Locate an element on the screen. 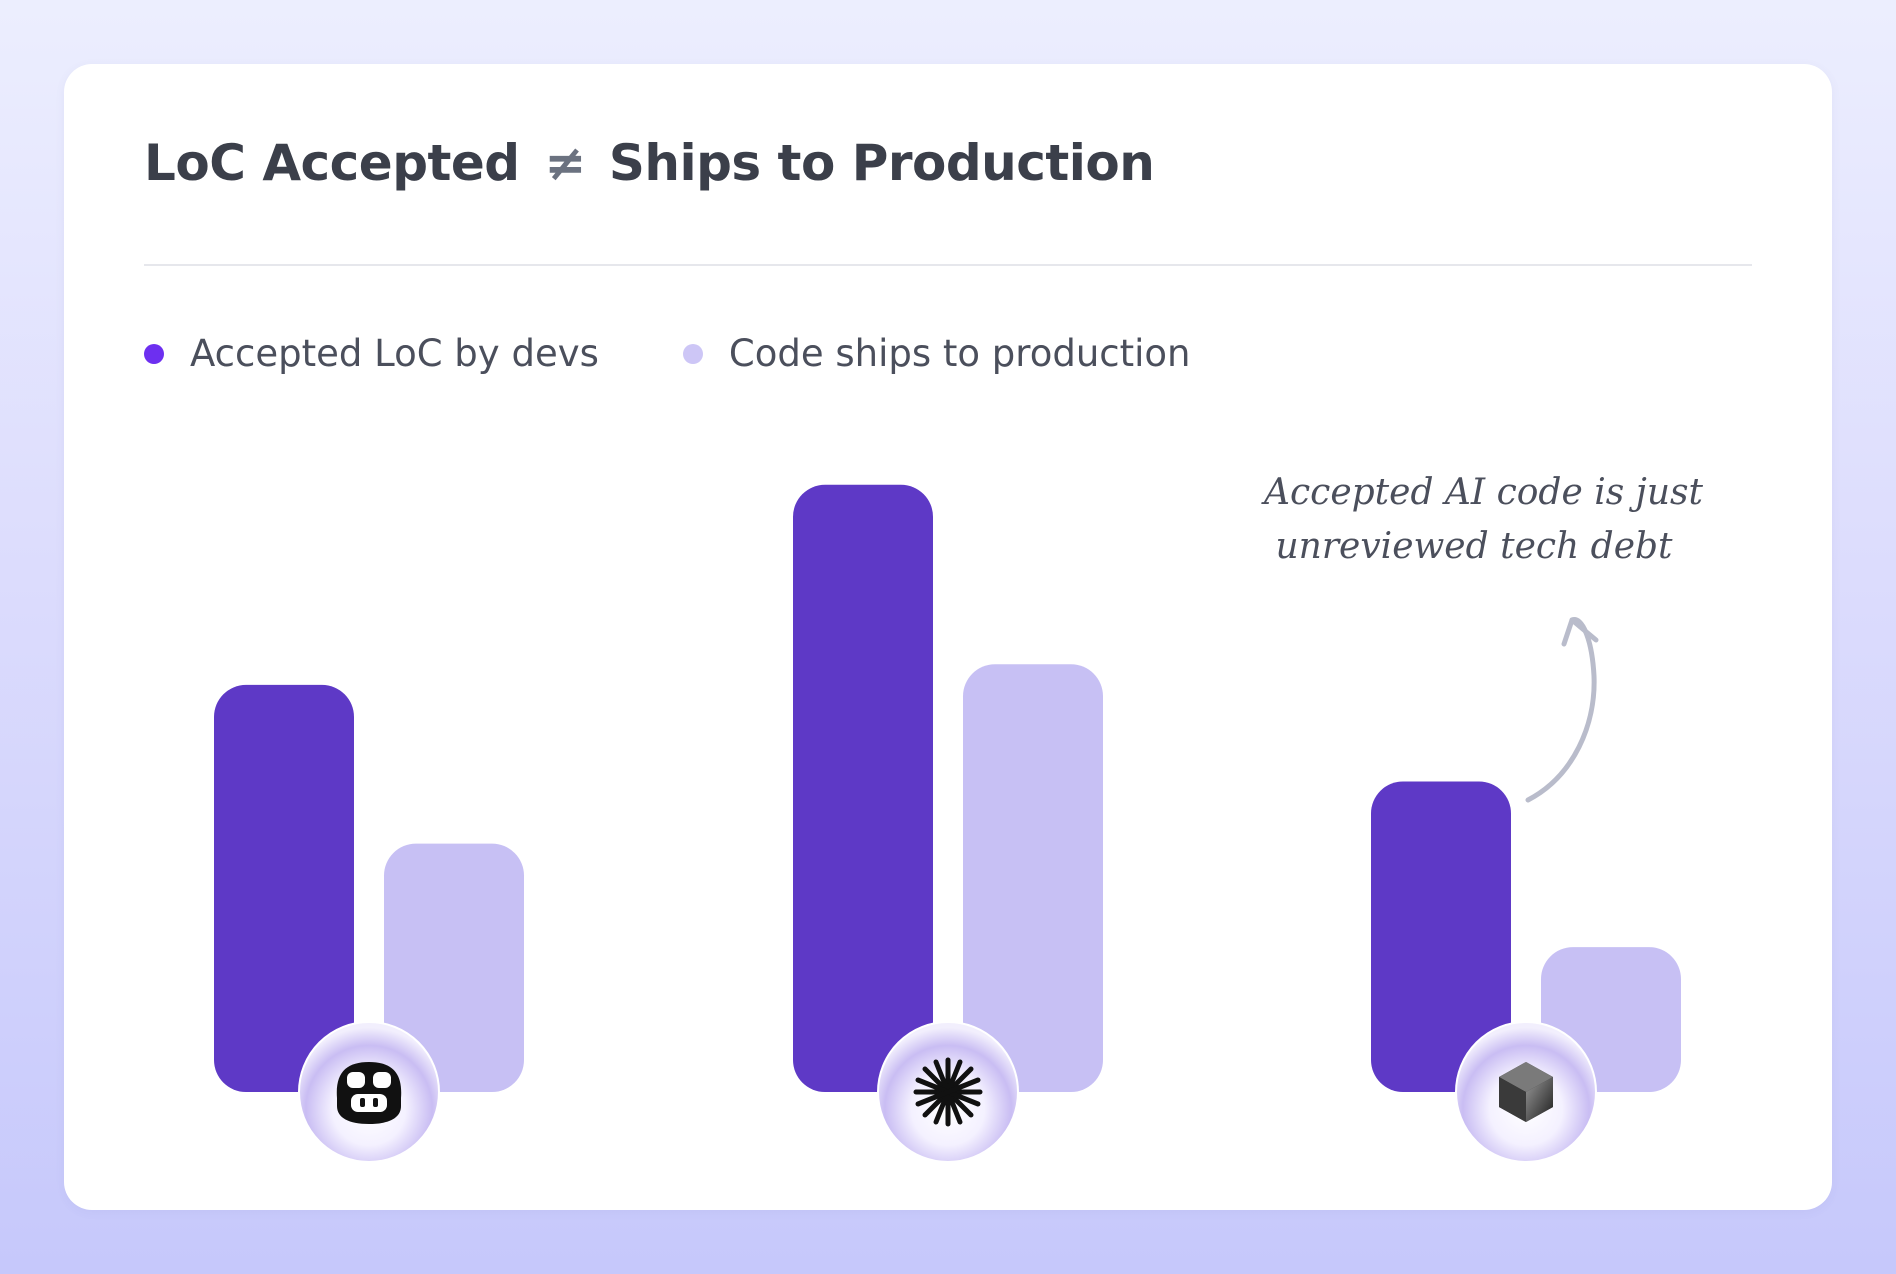  badge-claude is located at coordinates (948, 1092).